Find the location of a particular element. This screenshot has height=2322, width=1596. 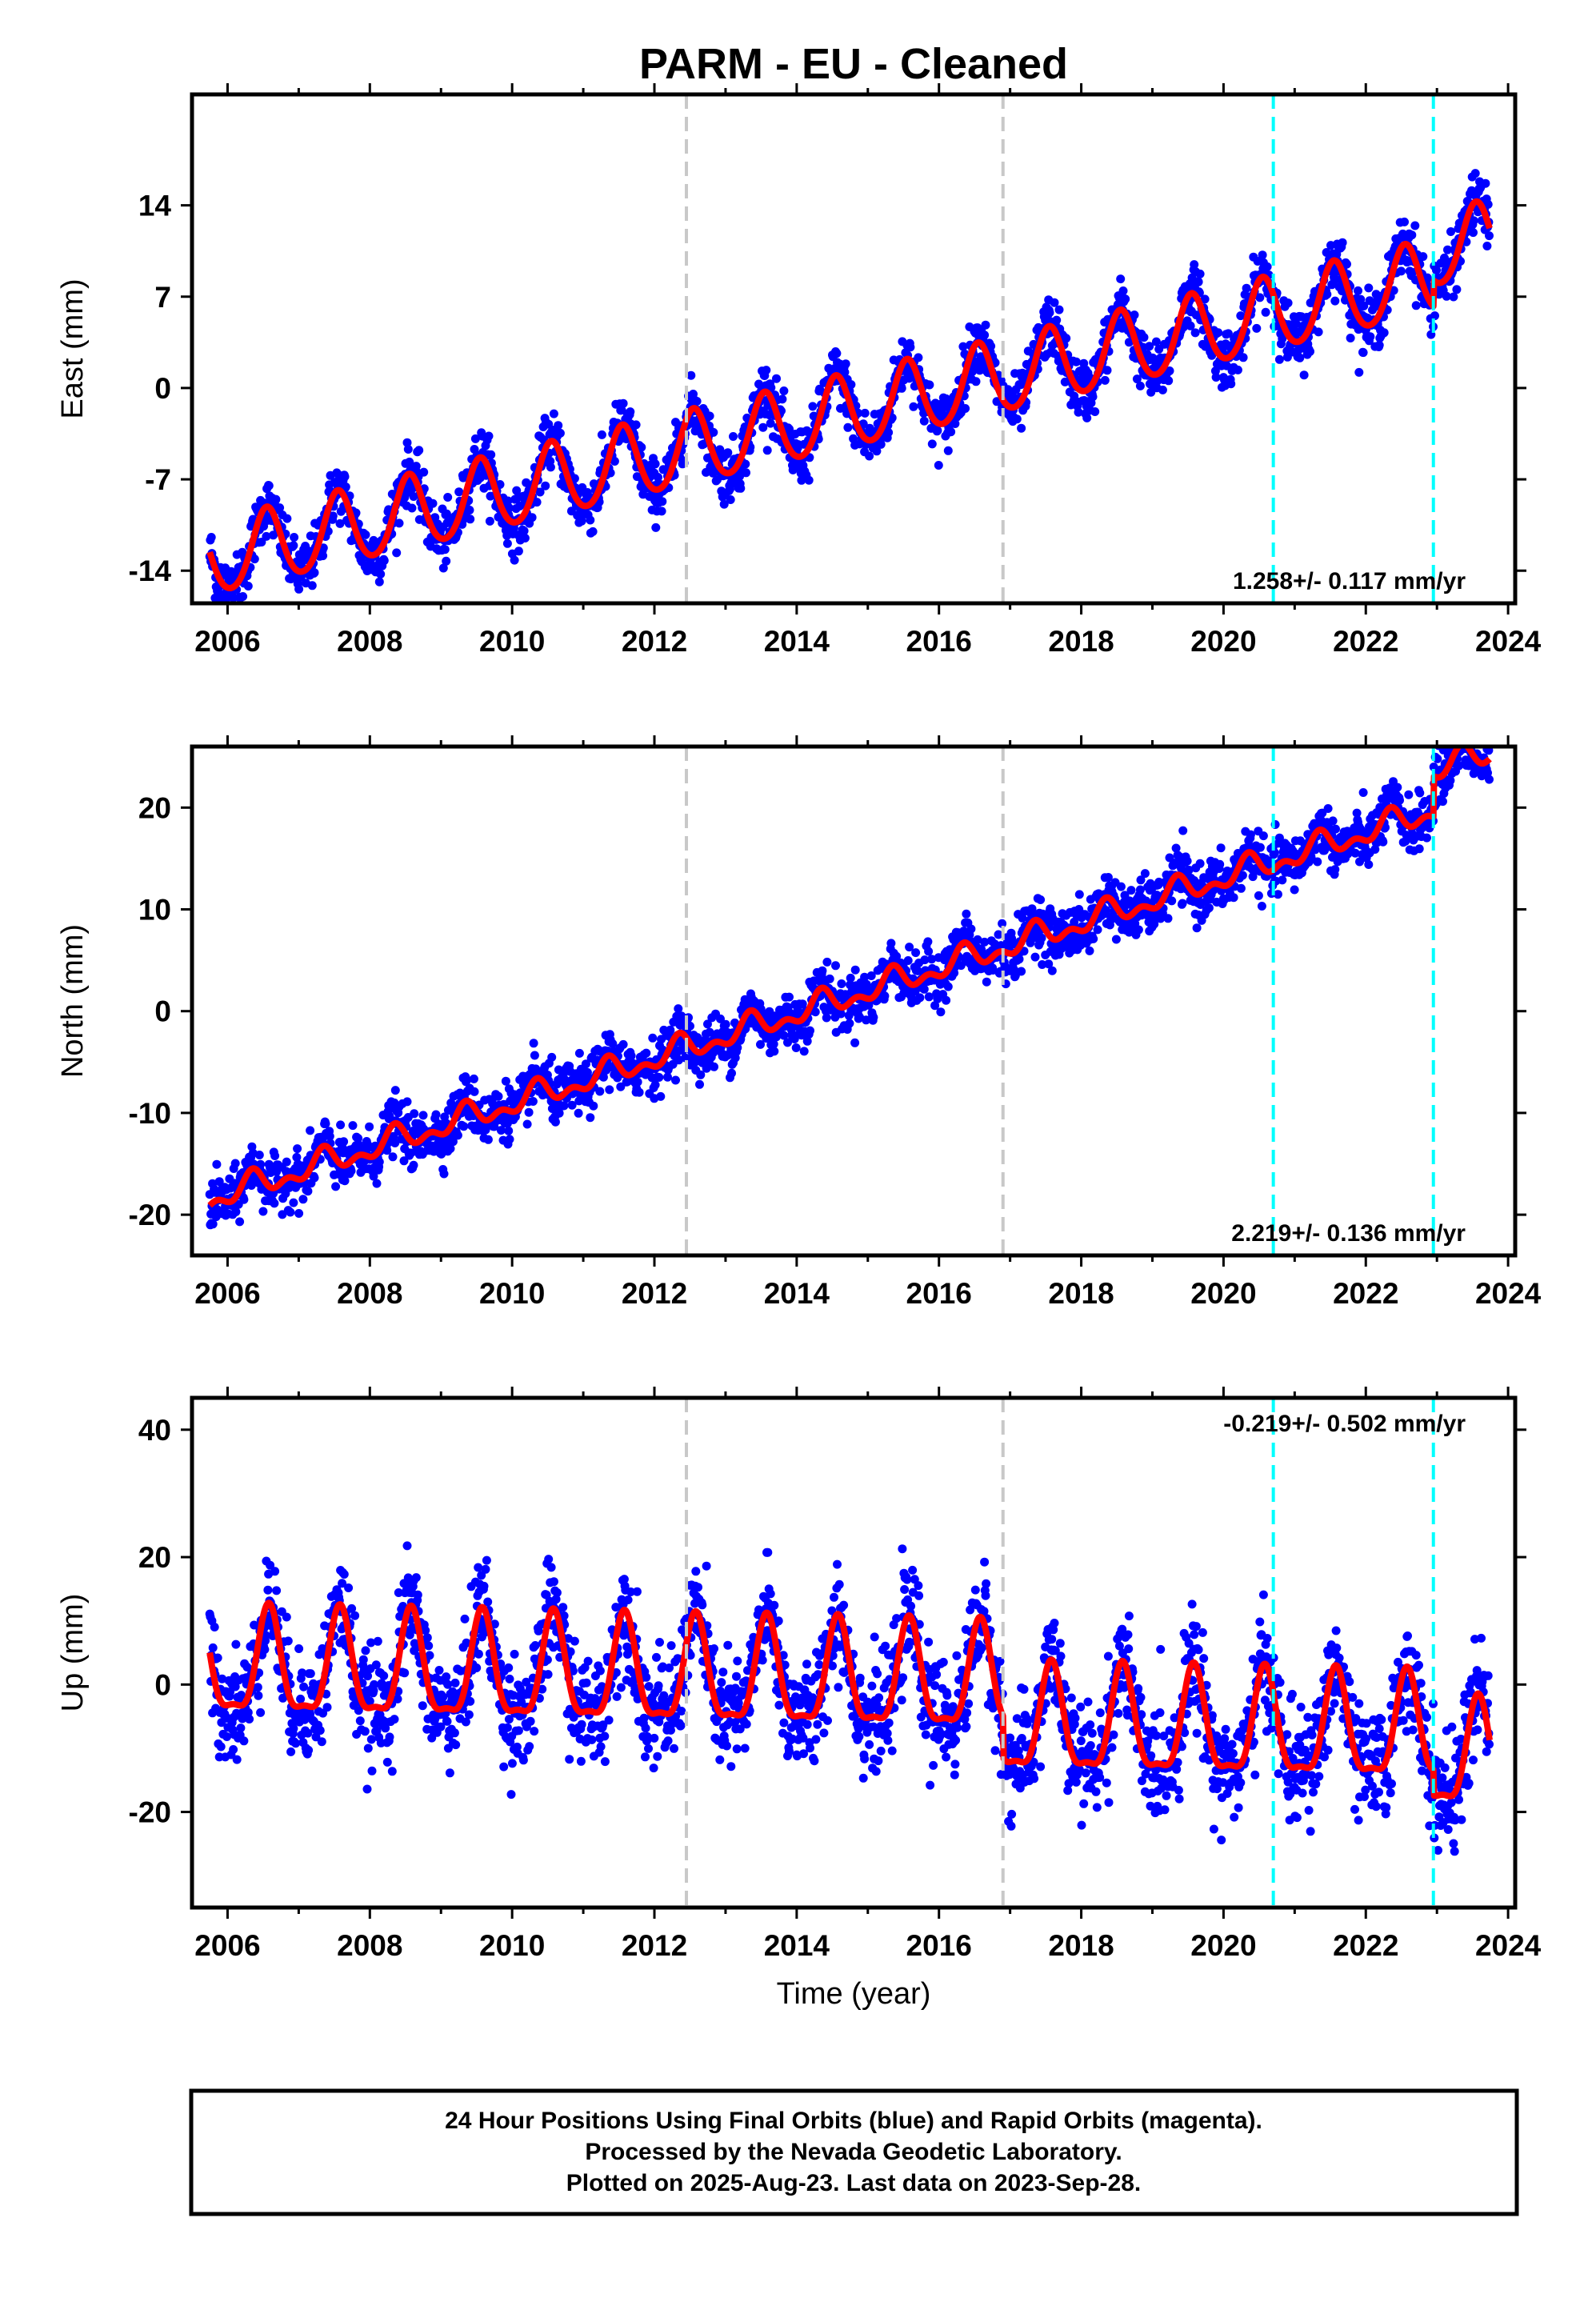

x-tick-label: 2020 is located at coordinates (1223, 1293).